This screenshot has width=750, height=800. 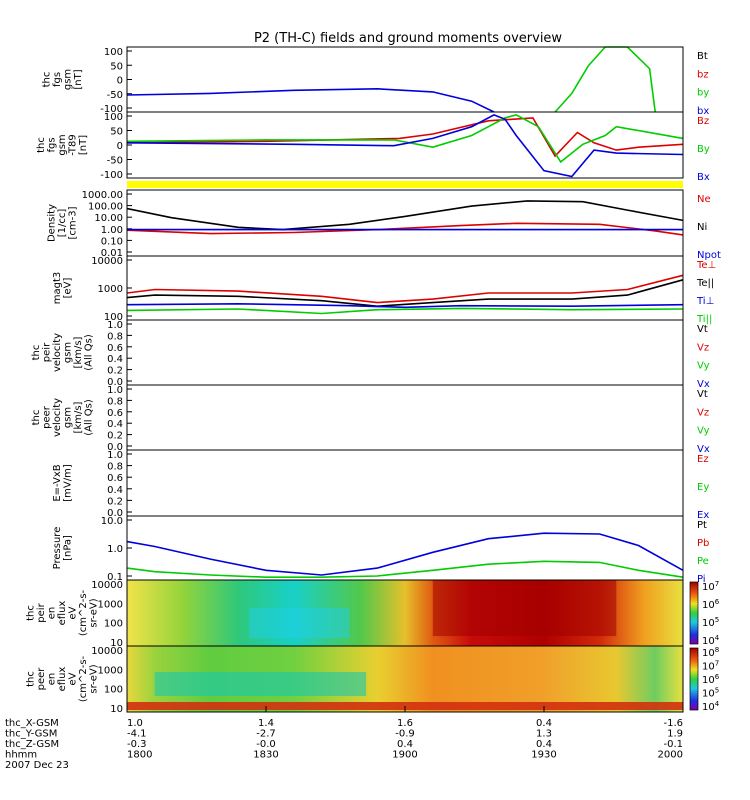 What do you see at coordinates (137, 734) in the screenshot?
I see `x-row-value: -4.1` at bounding box center [137, 734].